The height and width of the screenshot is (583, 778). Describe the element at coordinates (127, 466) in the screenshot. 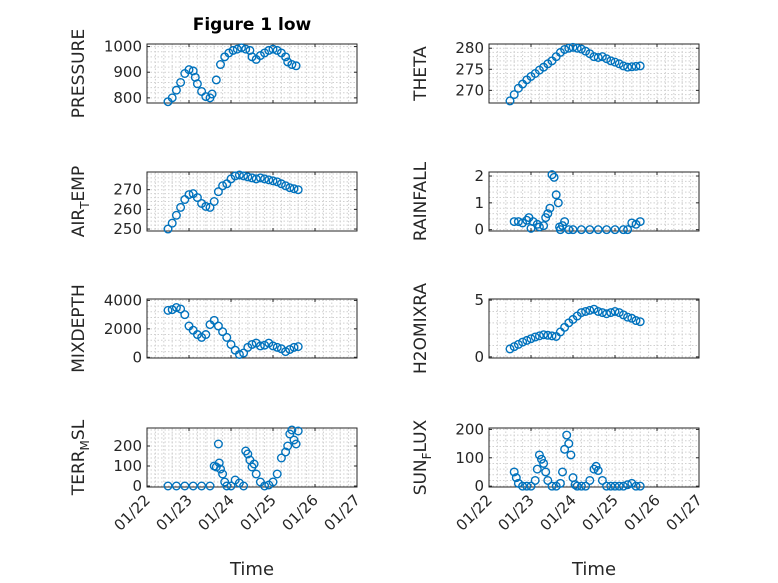

I see `y-tick-label: 100` at that location.